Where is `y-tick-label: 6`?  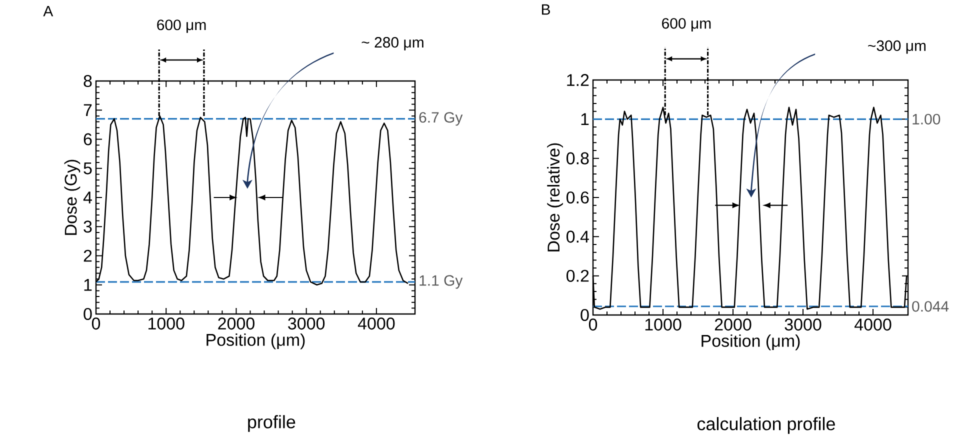
y-tick-label: 6 is located at coordinates (88, 139).